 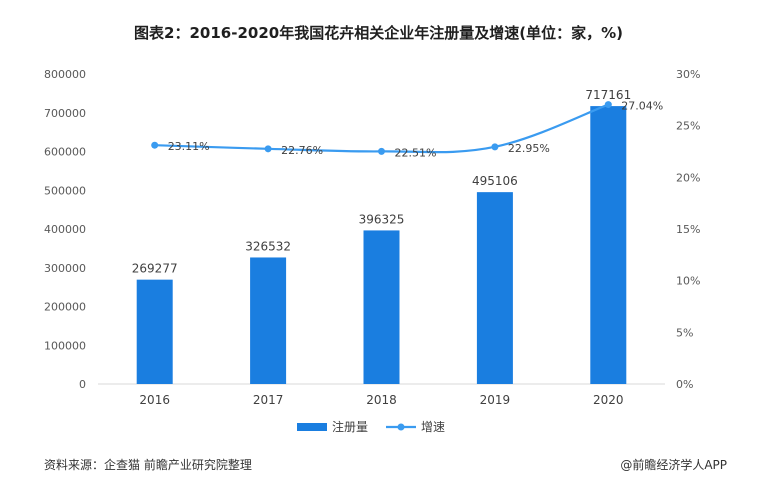 I want to click on growth-value-label: 23.11%, so click(x=189, y=146).